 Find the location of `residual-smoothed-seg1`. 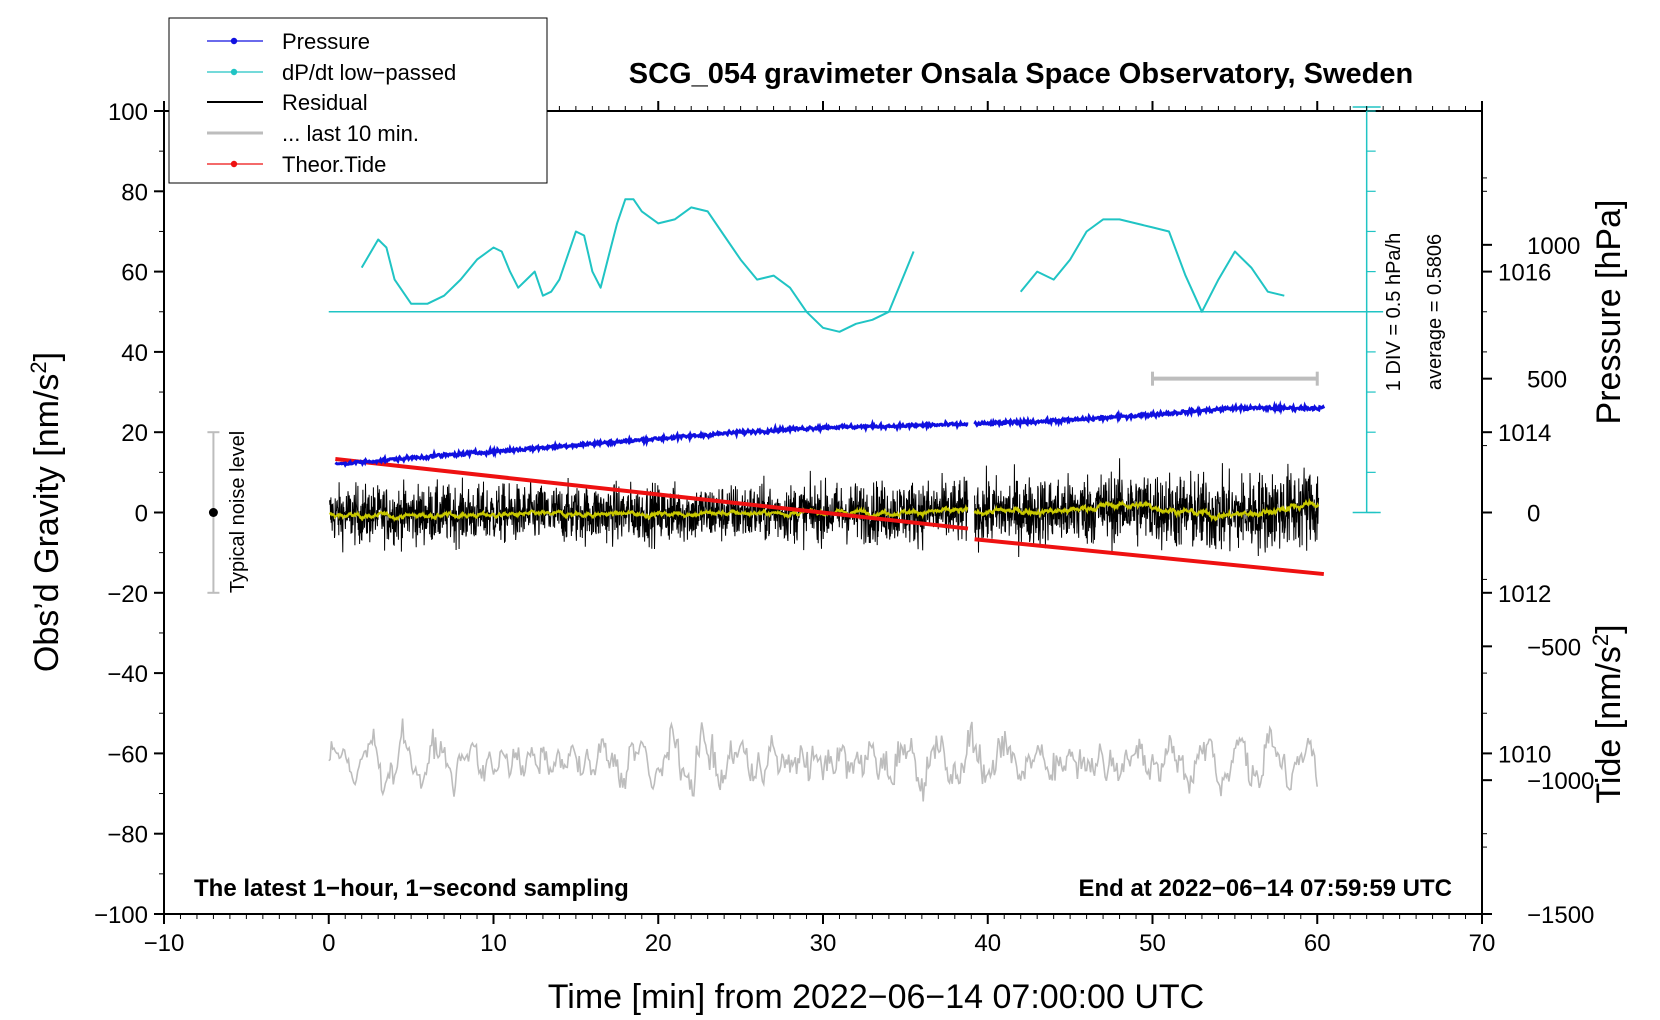

residual-smoothed-seg1 is located at coordinates (1146, 509).